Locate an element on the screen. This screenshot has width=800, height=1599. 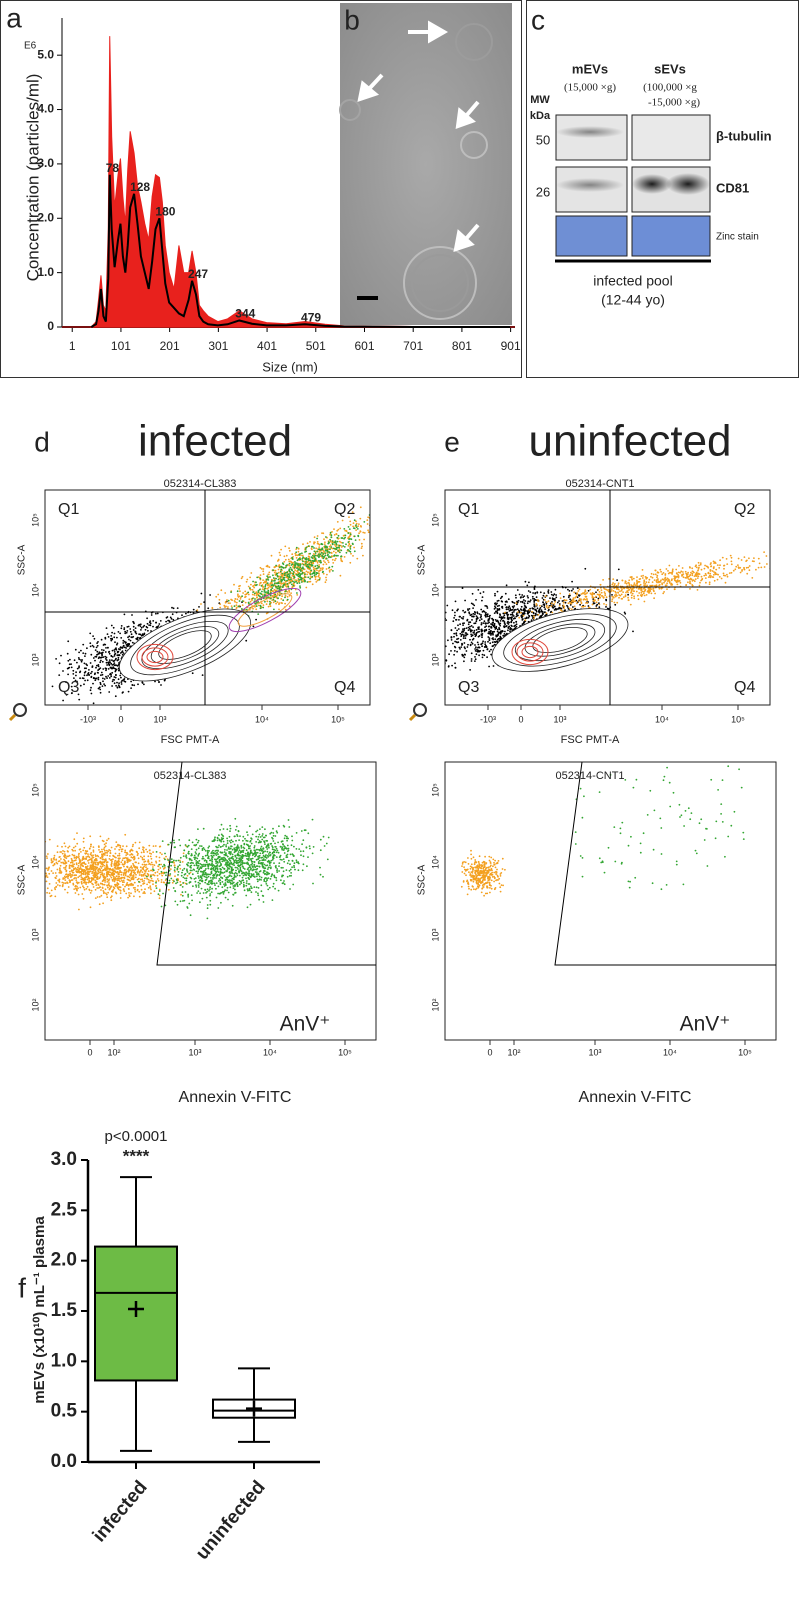
peak-label: 180 is located at coordinates (165, 211).